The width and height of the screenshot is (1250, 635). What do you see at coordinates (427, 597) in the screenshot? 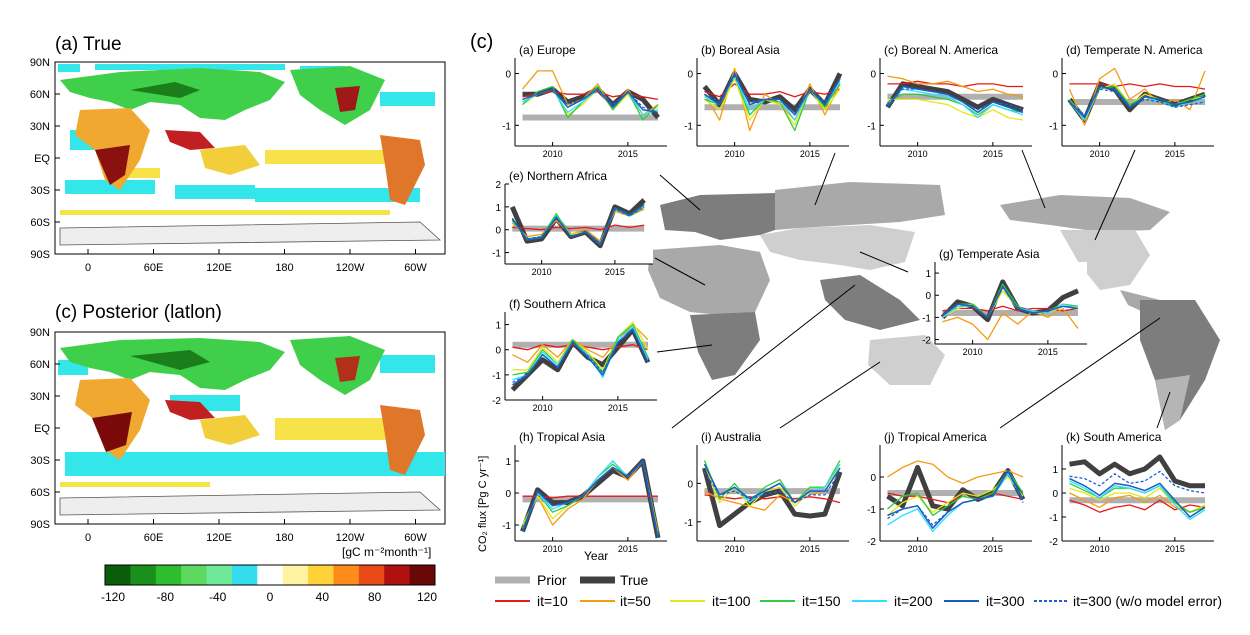
I see `colorbar-tick-label: 120` at bounding box center [427, 597].